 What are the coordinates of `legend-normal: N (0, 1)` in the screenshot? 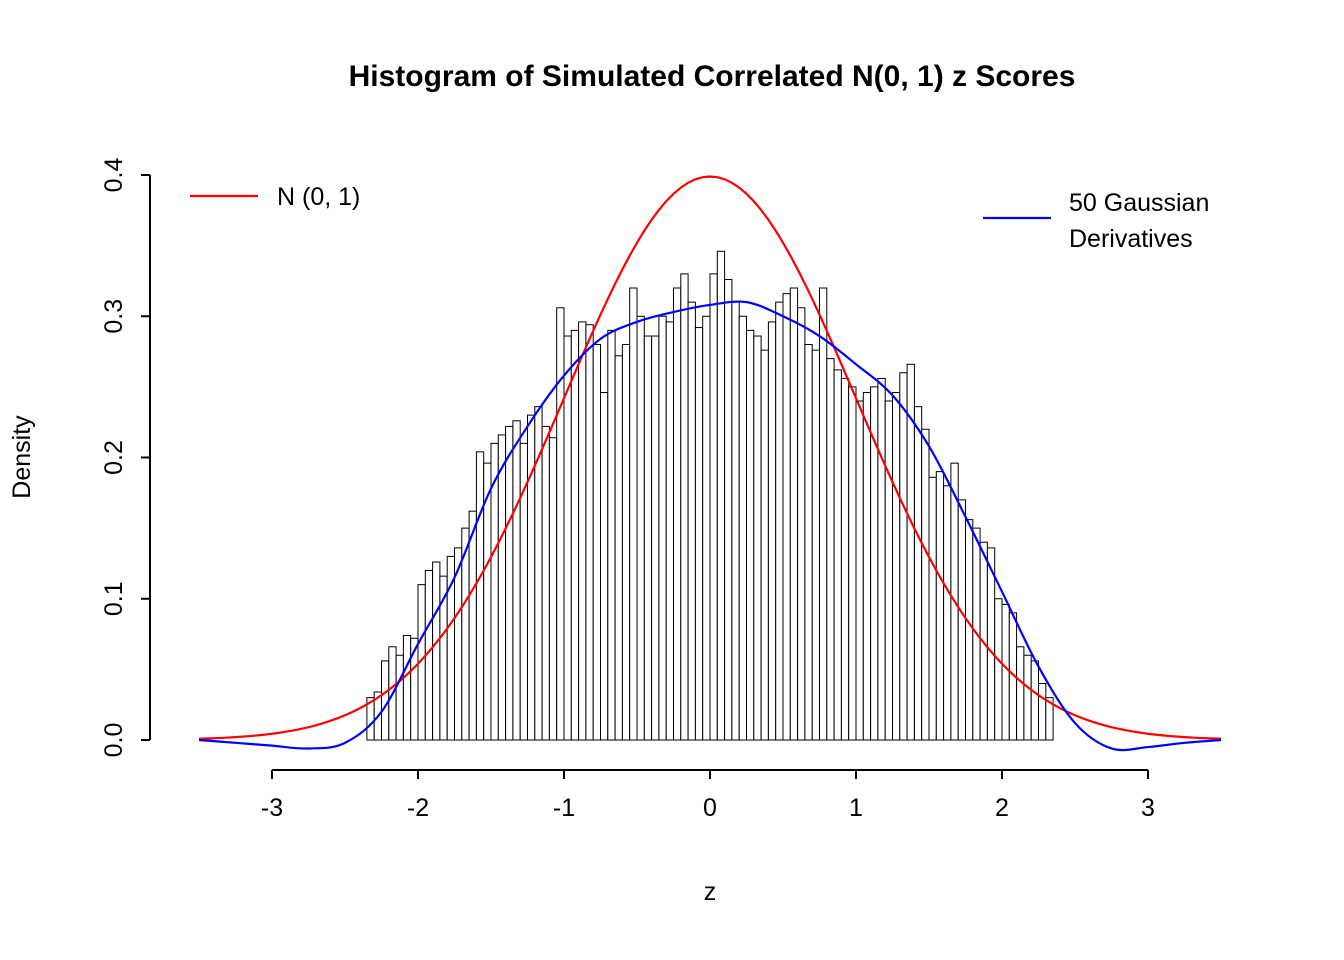 It's located at (275, 197).